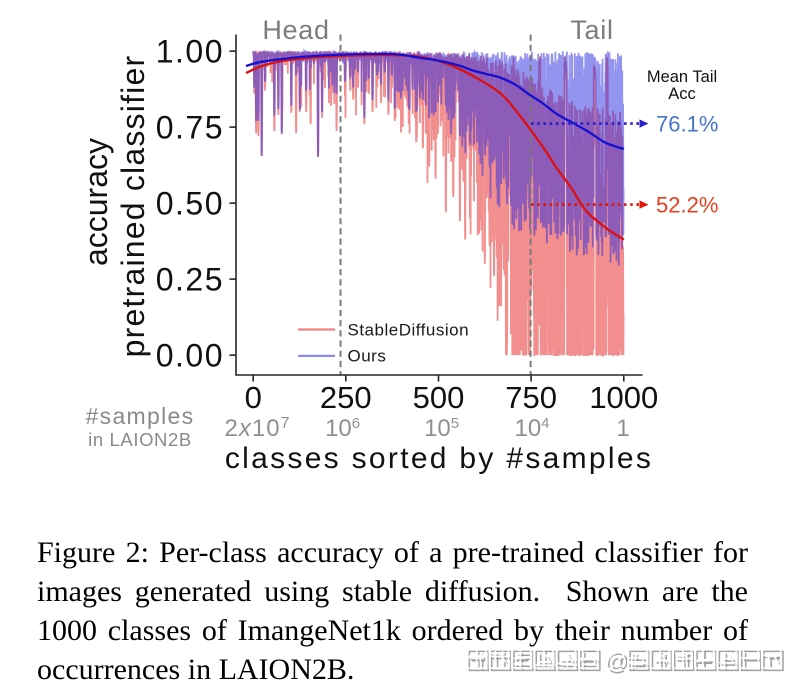 This screenshot has height=689, width=799. What do you see at coordinates (140, 416) in the screenshot?
I see `svg-text: #samples` at bounding box center [140, 416].